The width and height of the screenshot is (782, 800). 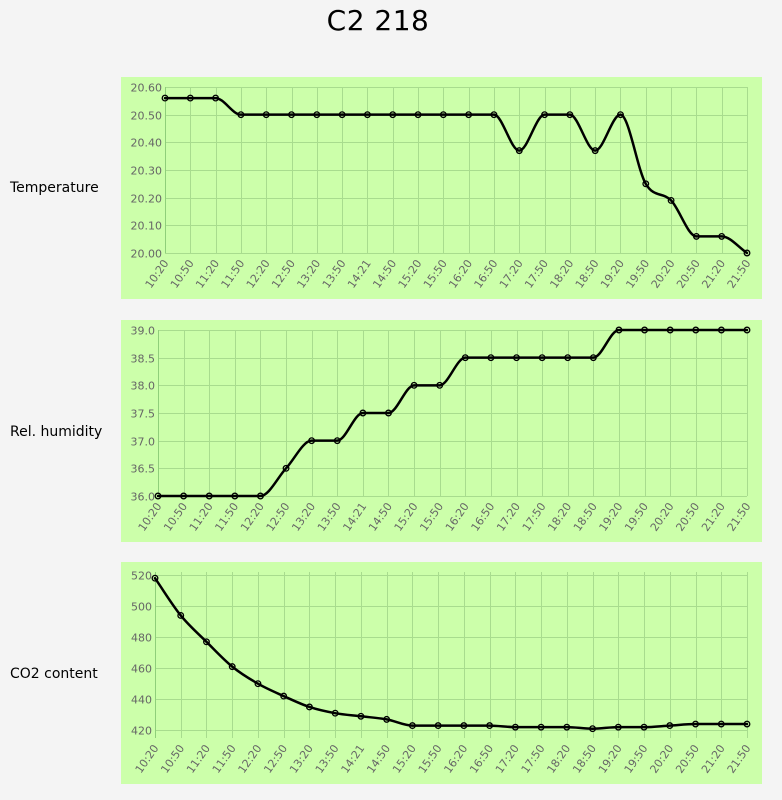 I want to click on co2-xtick-label: 13:50, so click(x=327, y=758).